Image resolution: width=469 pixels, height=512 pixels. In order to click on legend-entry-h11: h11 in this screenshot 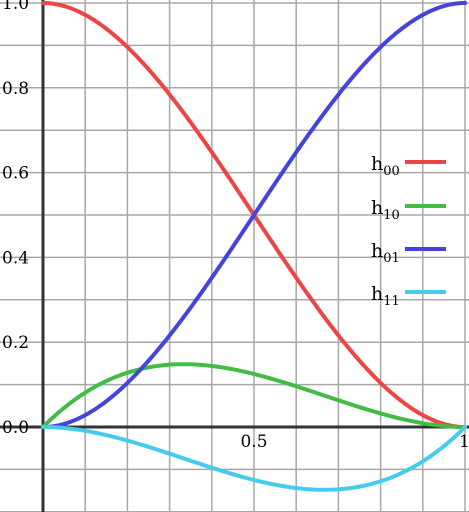, I will do `click(408, 296)`.